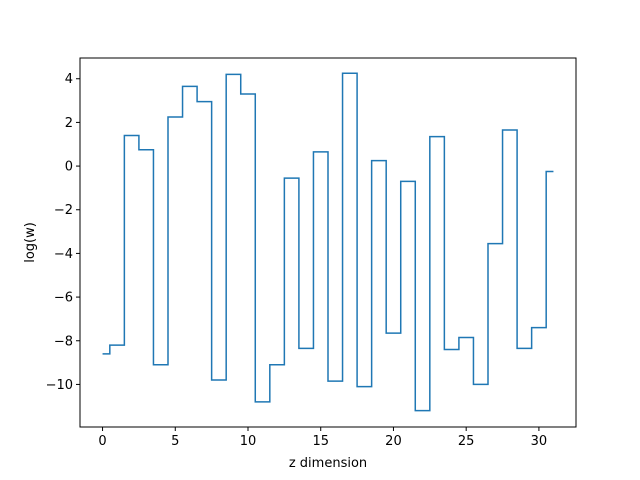 This screenshot has width=640, height=480. Describe the element at coordinates (30, 242) in the screenshot. I see `y-axis-label: log(w)` at that location.